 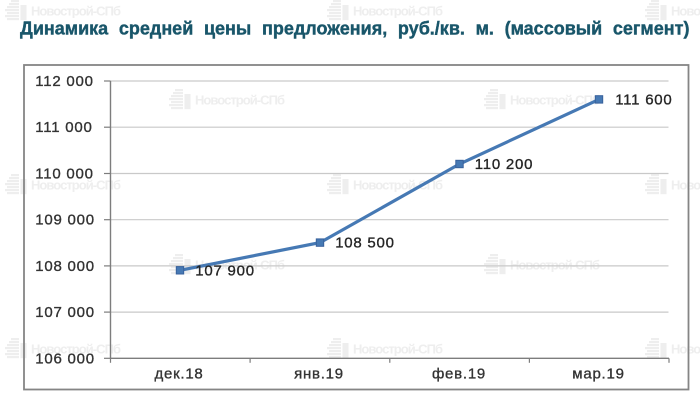 I want to click on svg-text: янв.19, so click(x=319, y=374).